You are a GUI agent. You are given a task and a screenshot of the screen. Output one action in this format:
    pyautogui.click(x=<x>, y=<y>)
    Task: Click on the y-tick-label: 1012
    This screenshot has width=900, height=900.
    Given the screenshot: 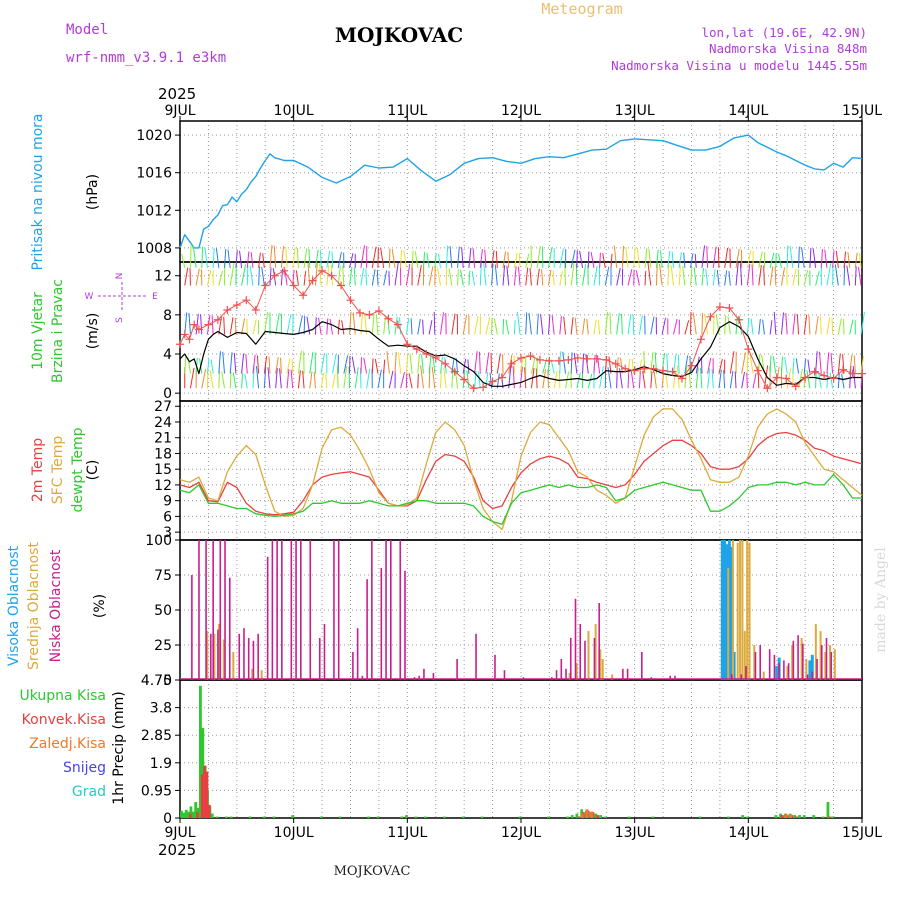 What is the action you would take?
    pyautogui.click(x=154, y=211)
    